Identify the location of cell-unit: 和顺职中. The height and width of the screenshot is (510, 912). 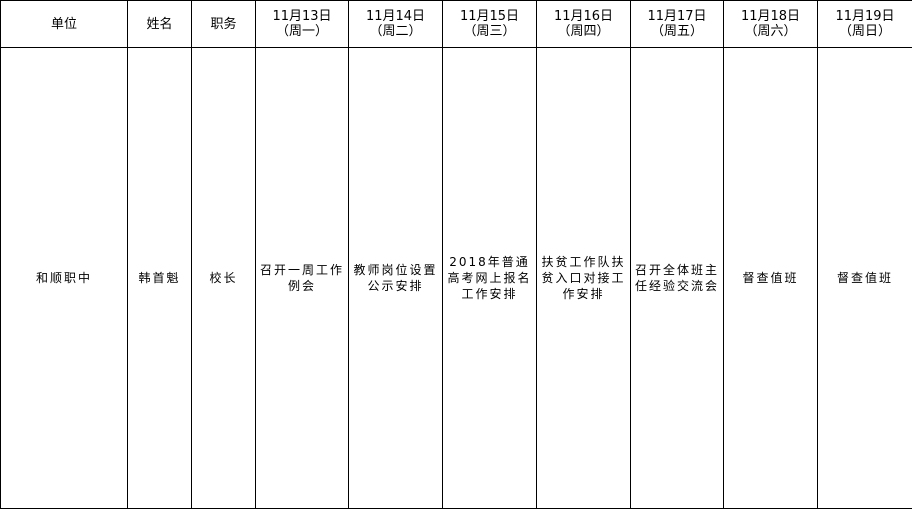
(64, 278).